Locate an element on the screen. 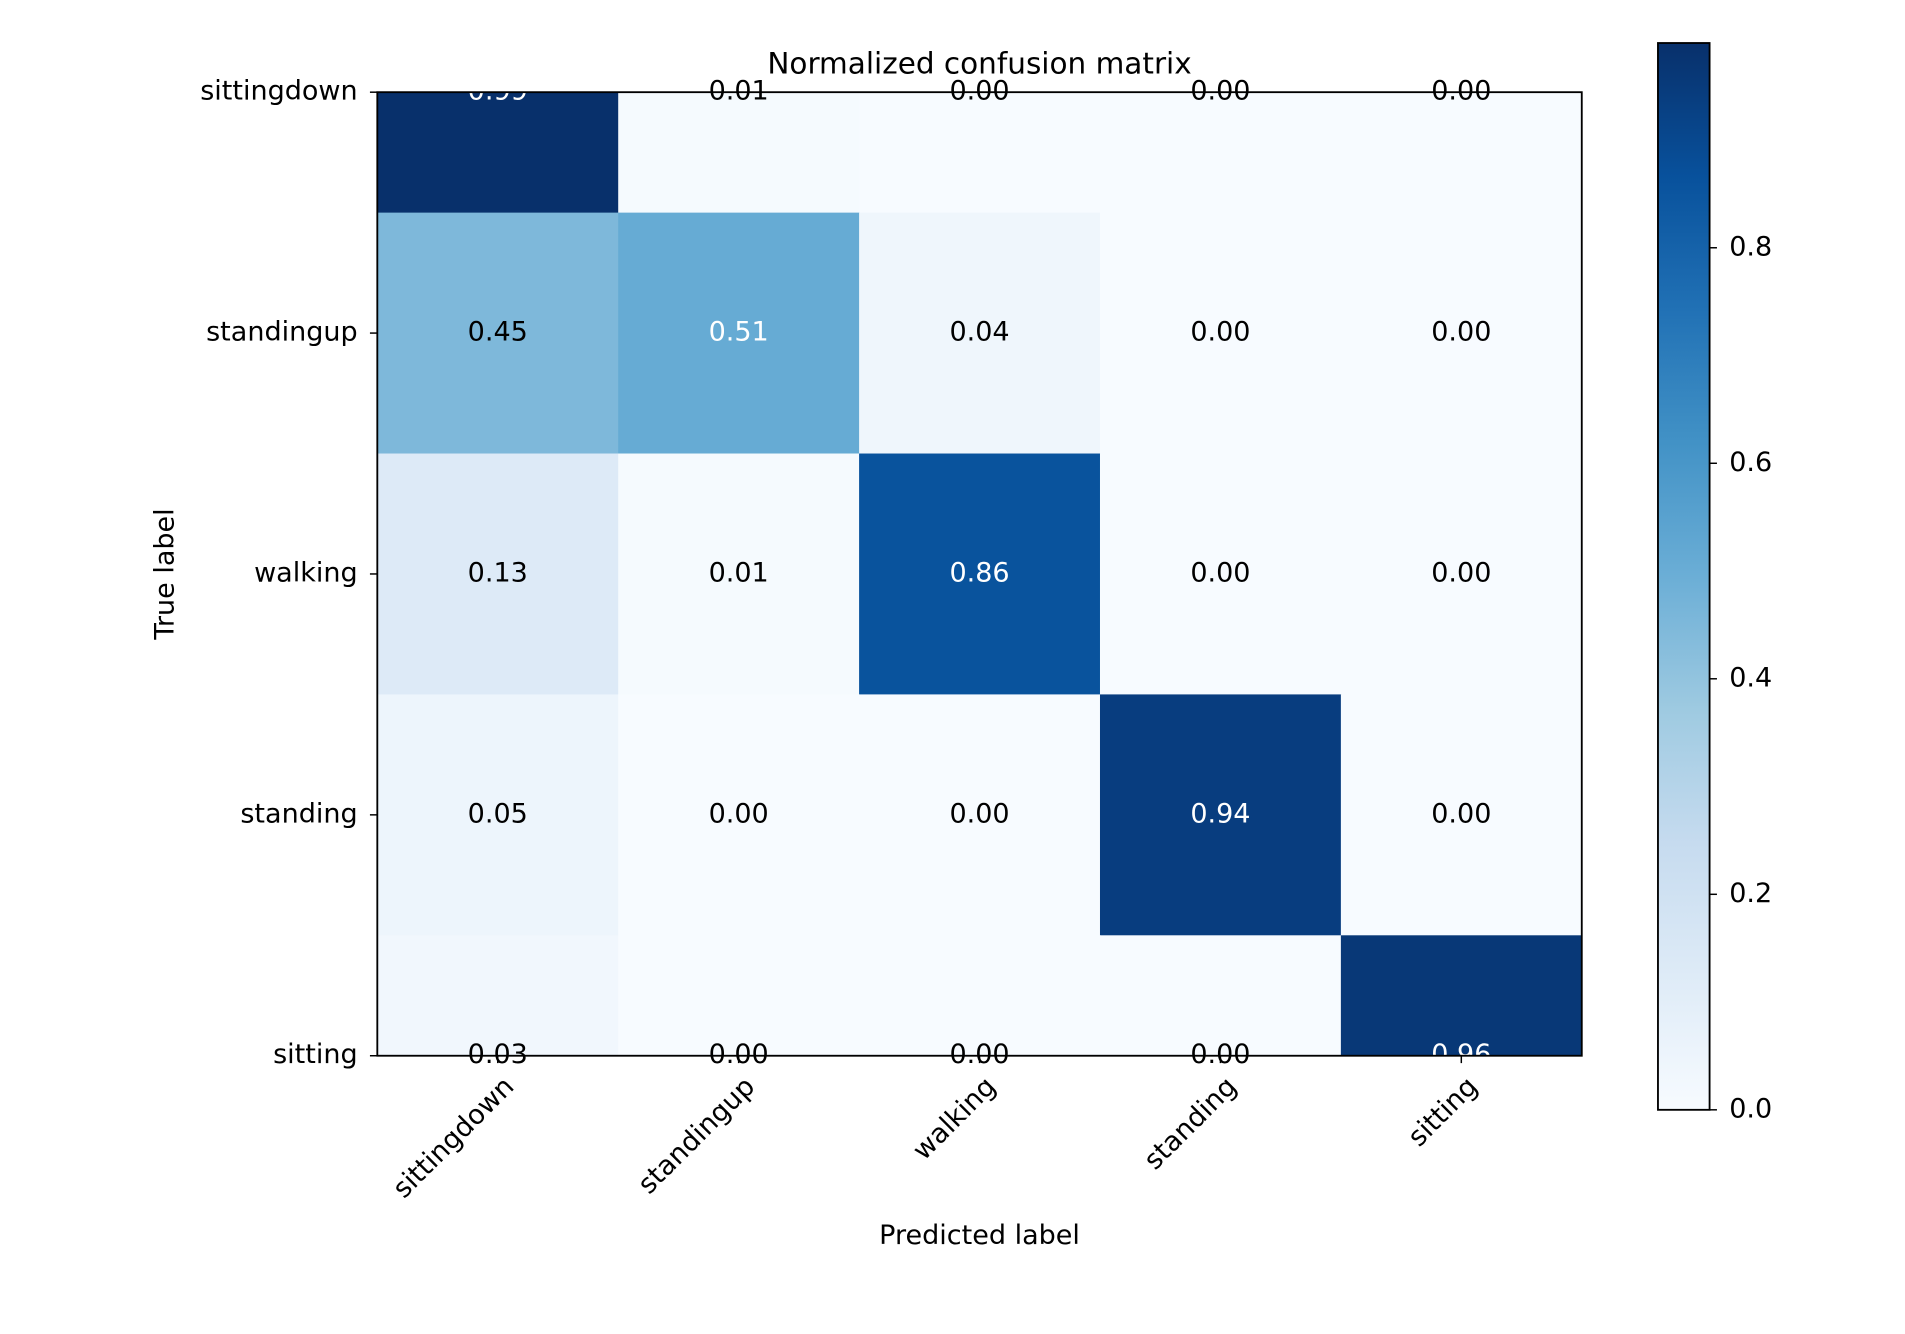 The height and width of the screenshot is (1334, 1905). cell-label: 0.51 is located at coordinates (739, 332).